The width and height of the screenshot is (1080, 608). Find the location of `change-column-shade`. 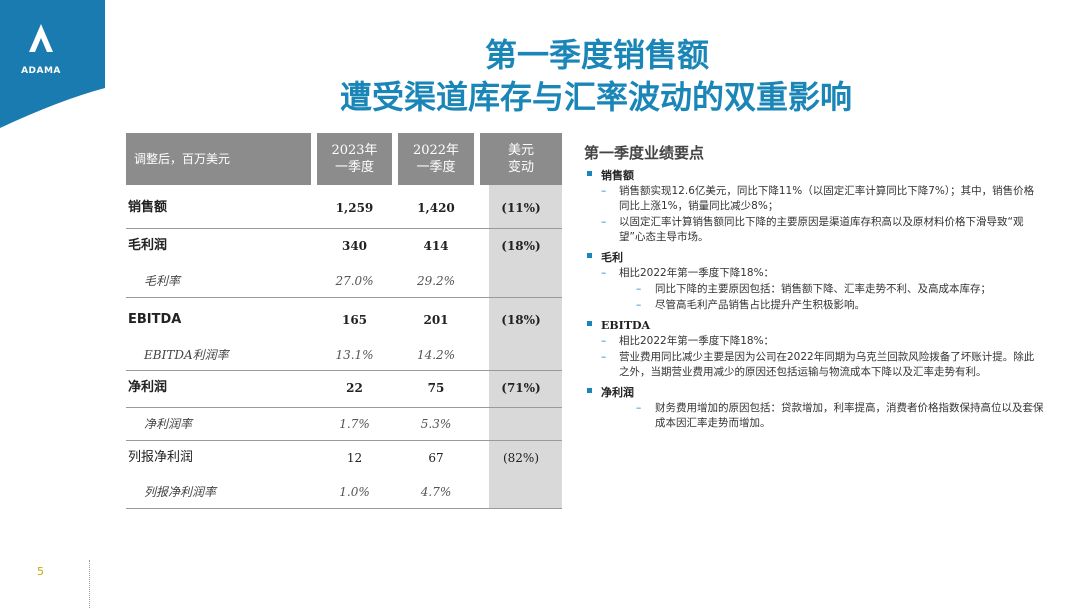

change-column-shade is located at coordinates (525, 346).